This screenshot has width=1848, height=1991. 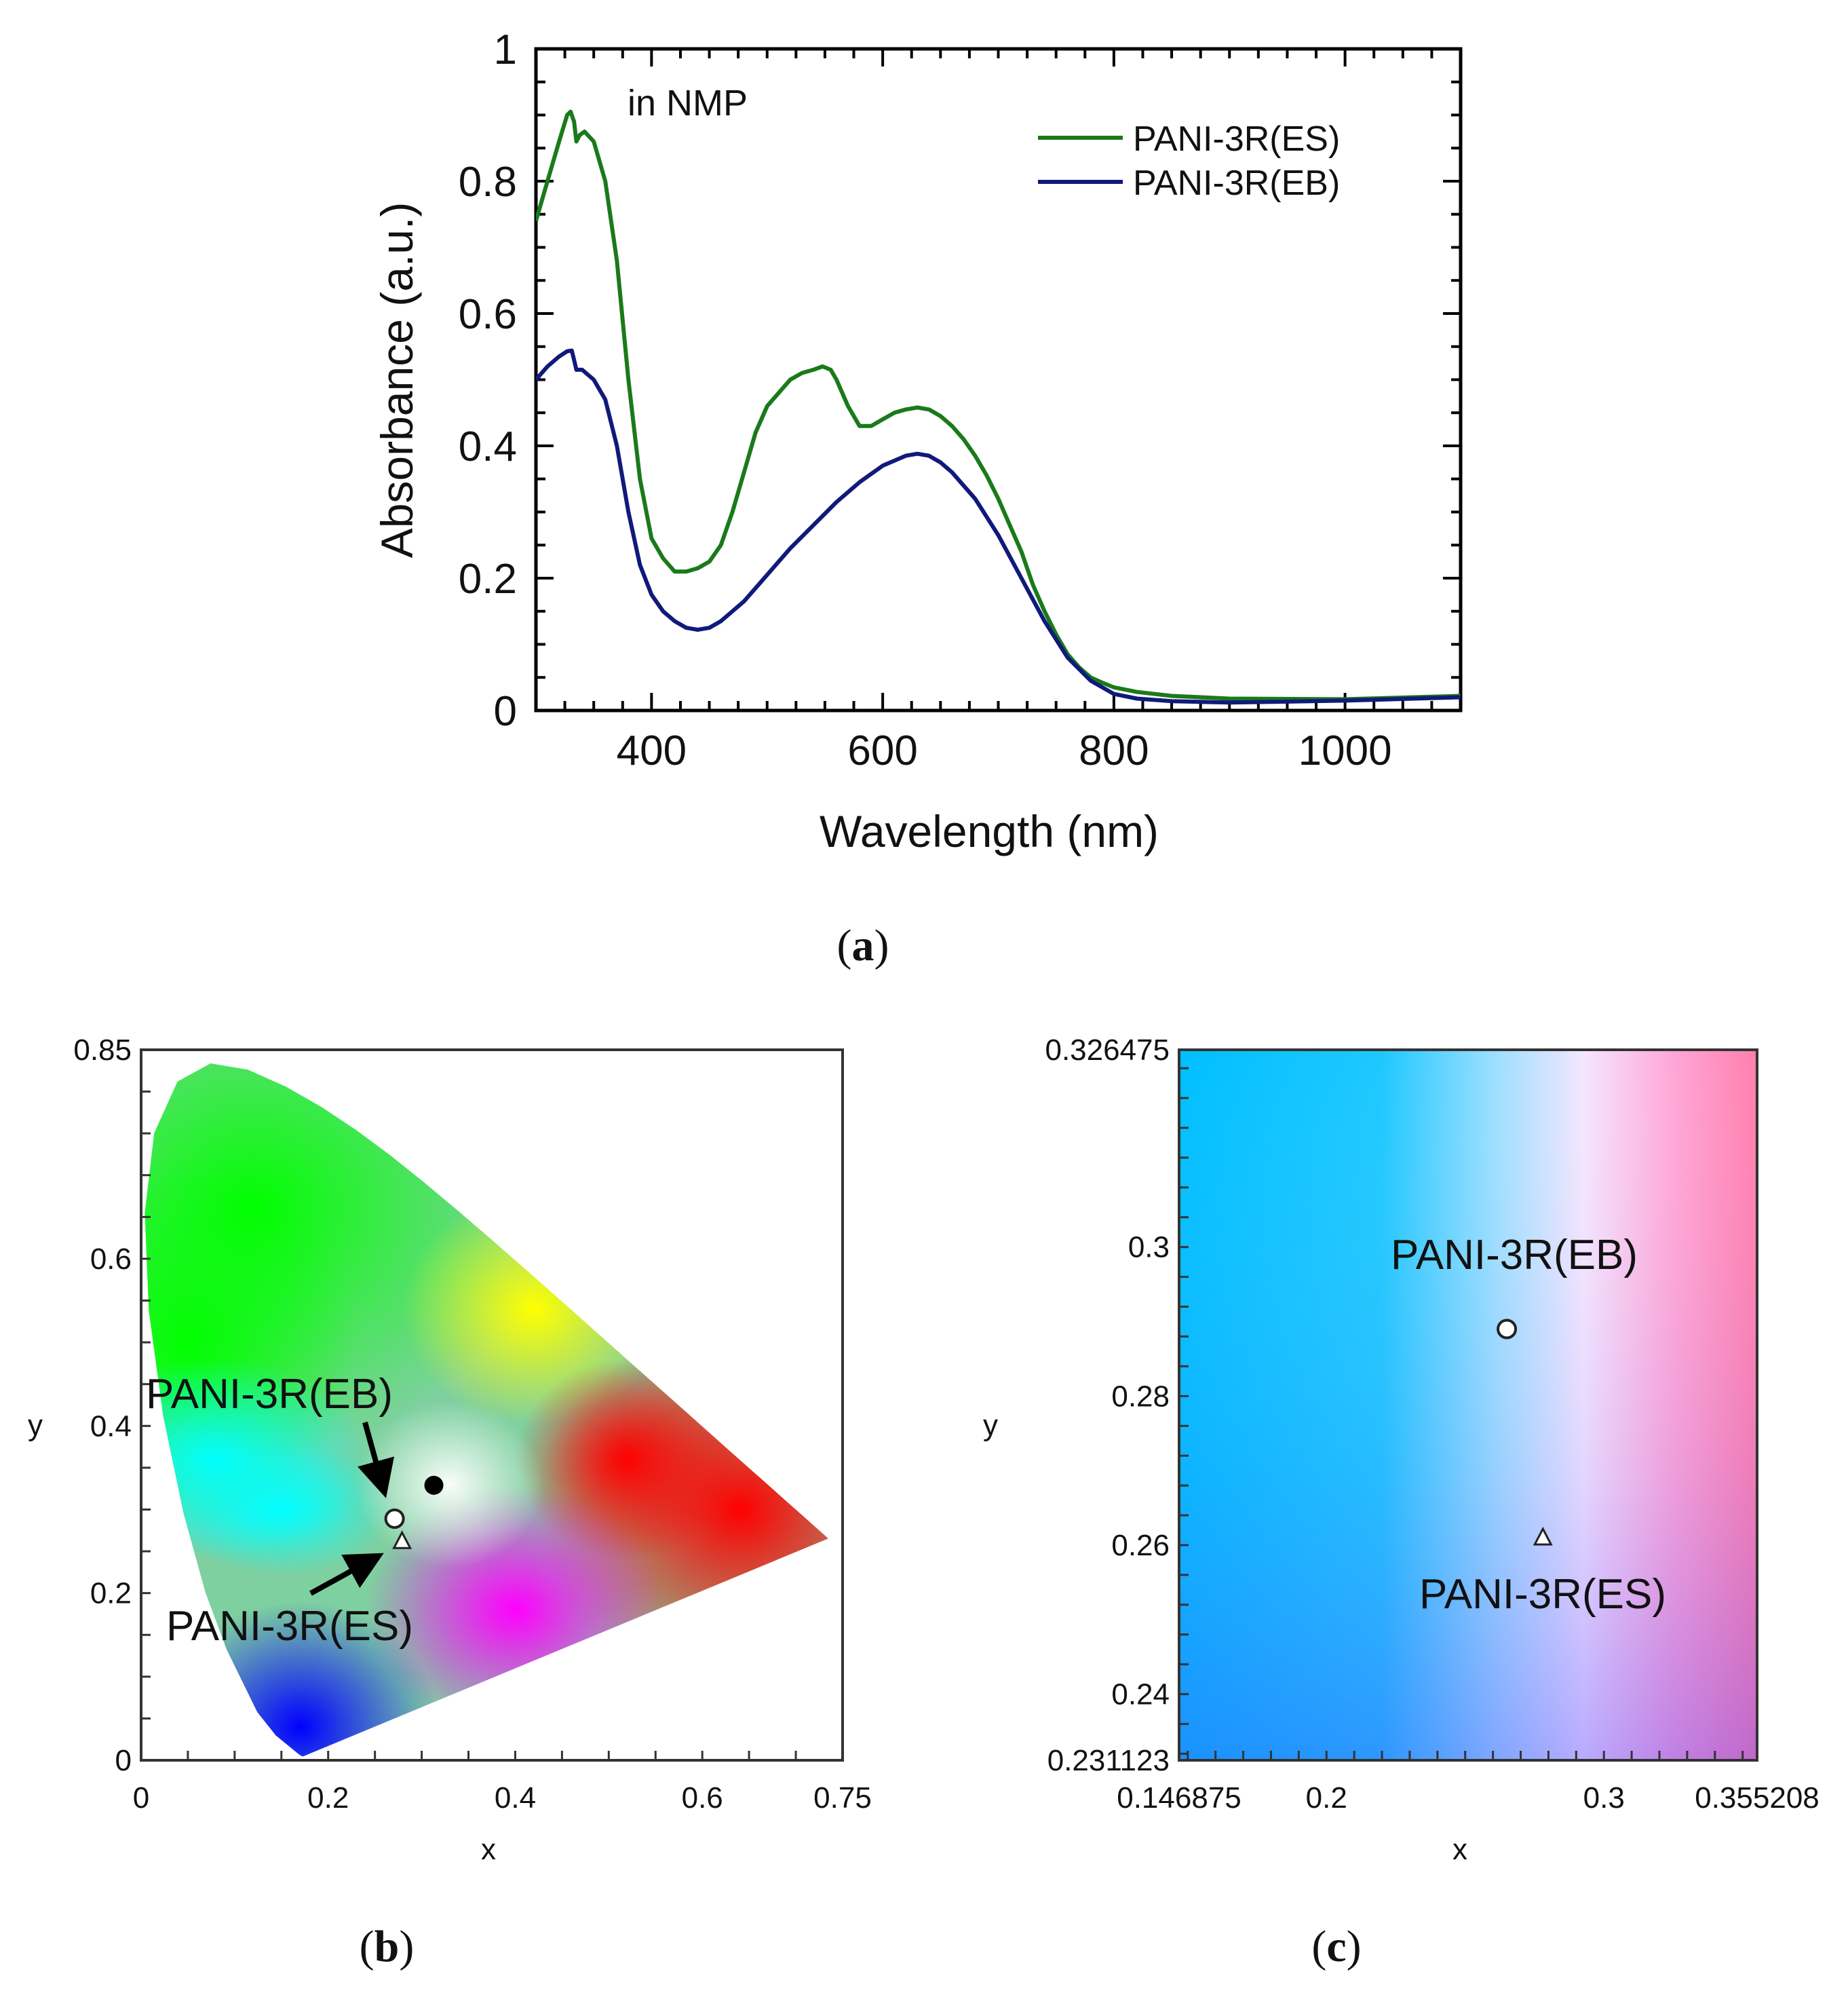 I want to click on panel-a-x-tick-label: 800, so click(x=1114, y=751).